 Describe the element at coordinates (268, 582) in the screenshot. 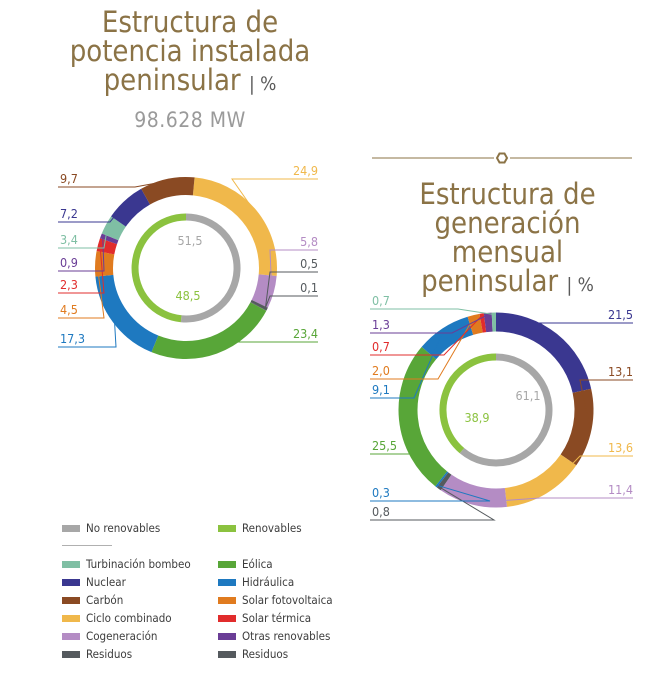

I see `legend-label: Hidráulica` at that location.